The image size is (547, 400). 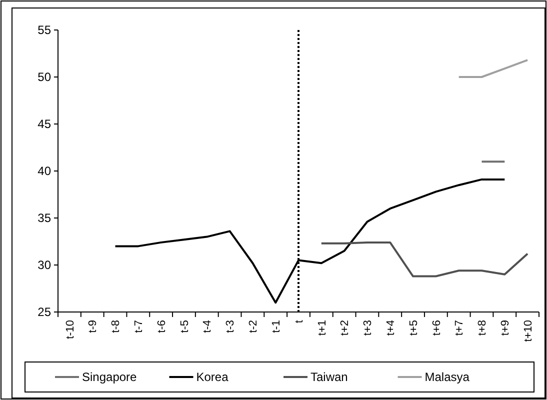 What do you see at coordinates (345, 328) in the screenshot?
I see `x-tick-label: t+2` at bounding box center [345, 328].